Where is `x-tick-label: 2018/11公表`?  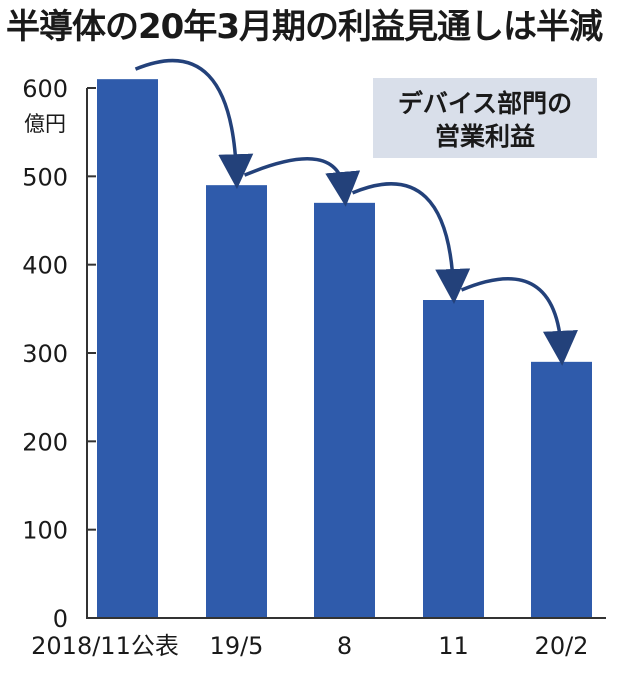 x-tick-label: 2018/11公表 is located at coordinates (105, 646).